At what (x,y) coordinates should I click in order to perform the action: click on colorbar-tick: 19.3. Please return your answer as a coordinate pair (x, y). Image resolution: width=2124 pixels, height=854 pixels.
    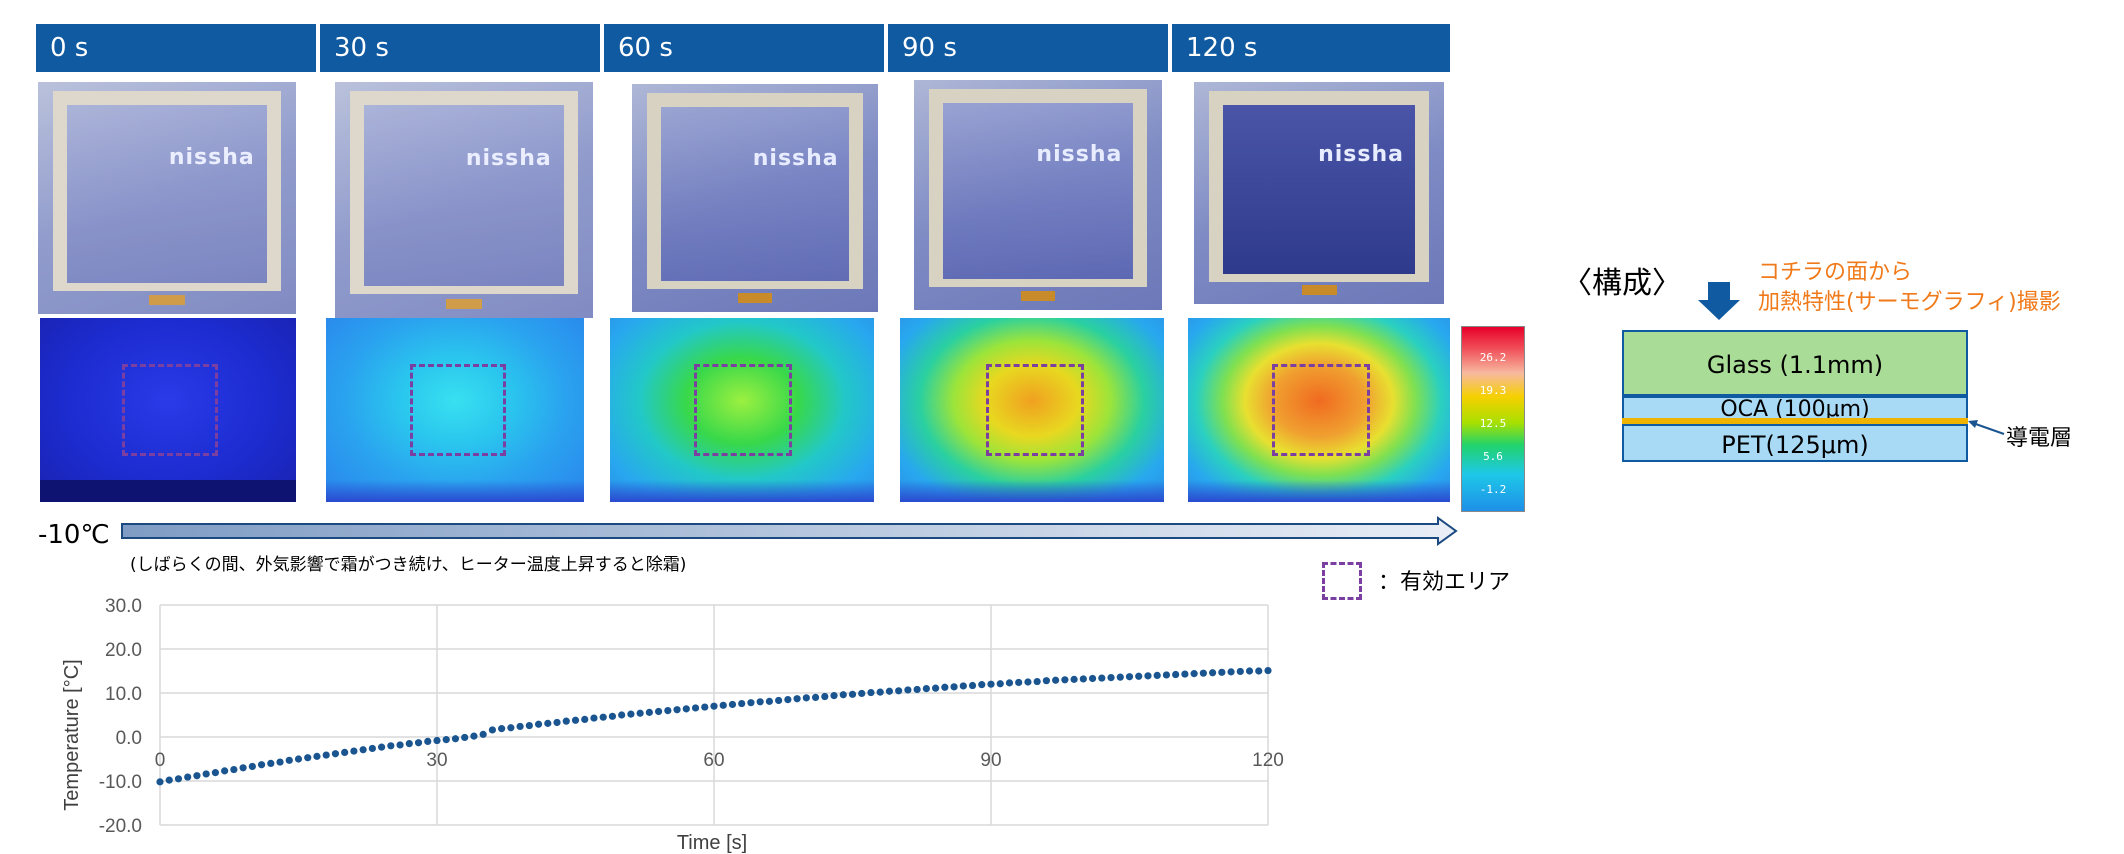
    Looking at the image, I should click on (1493, 390).